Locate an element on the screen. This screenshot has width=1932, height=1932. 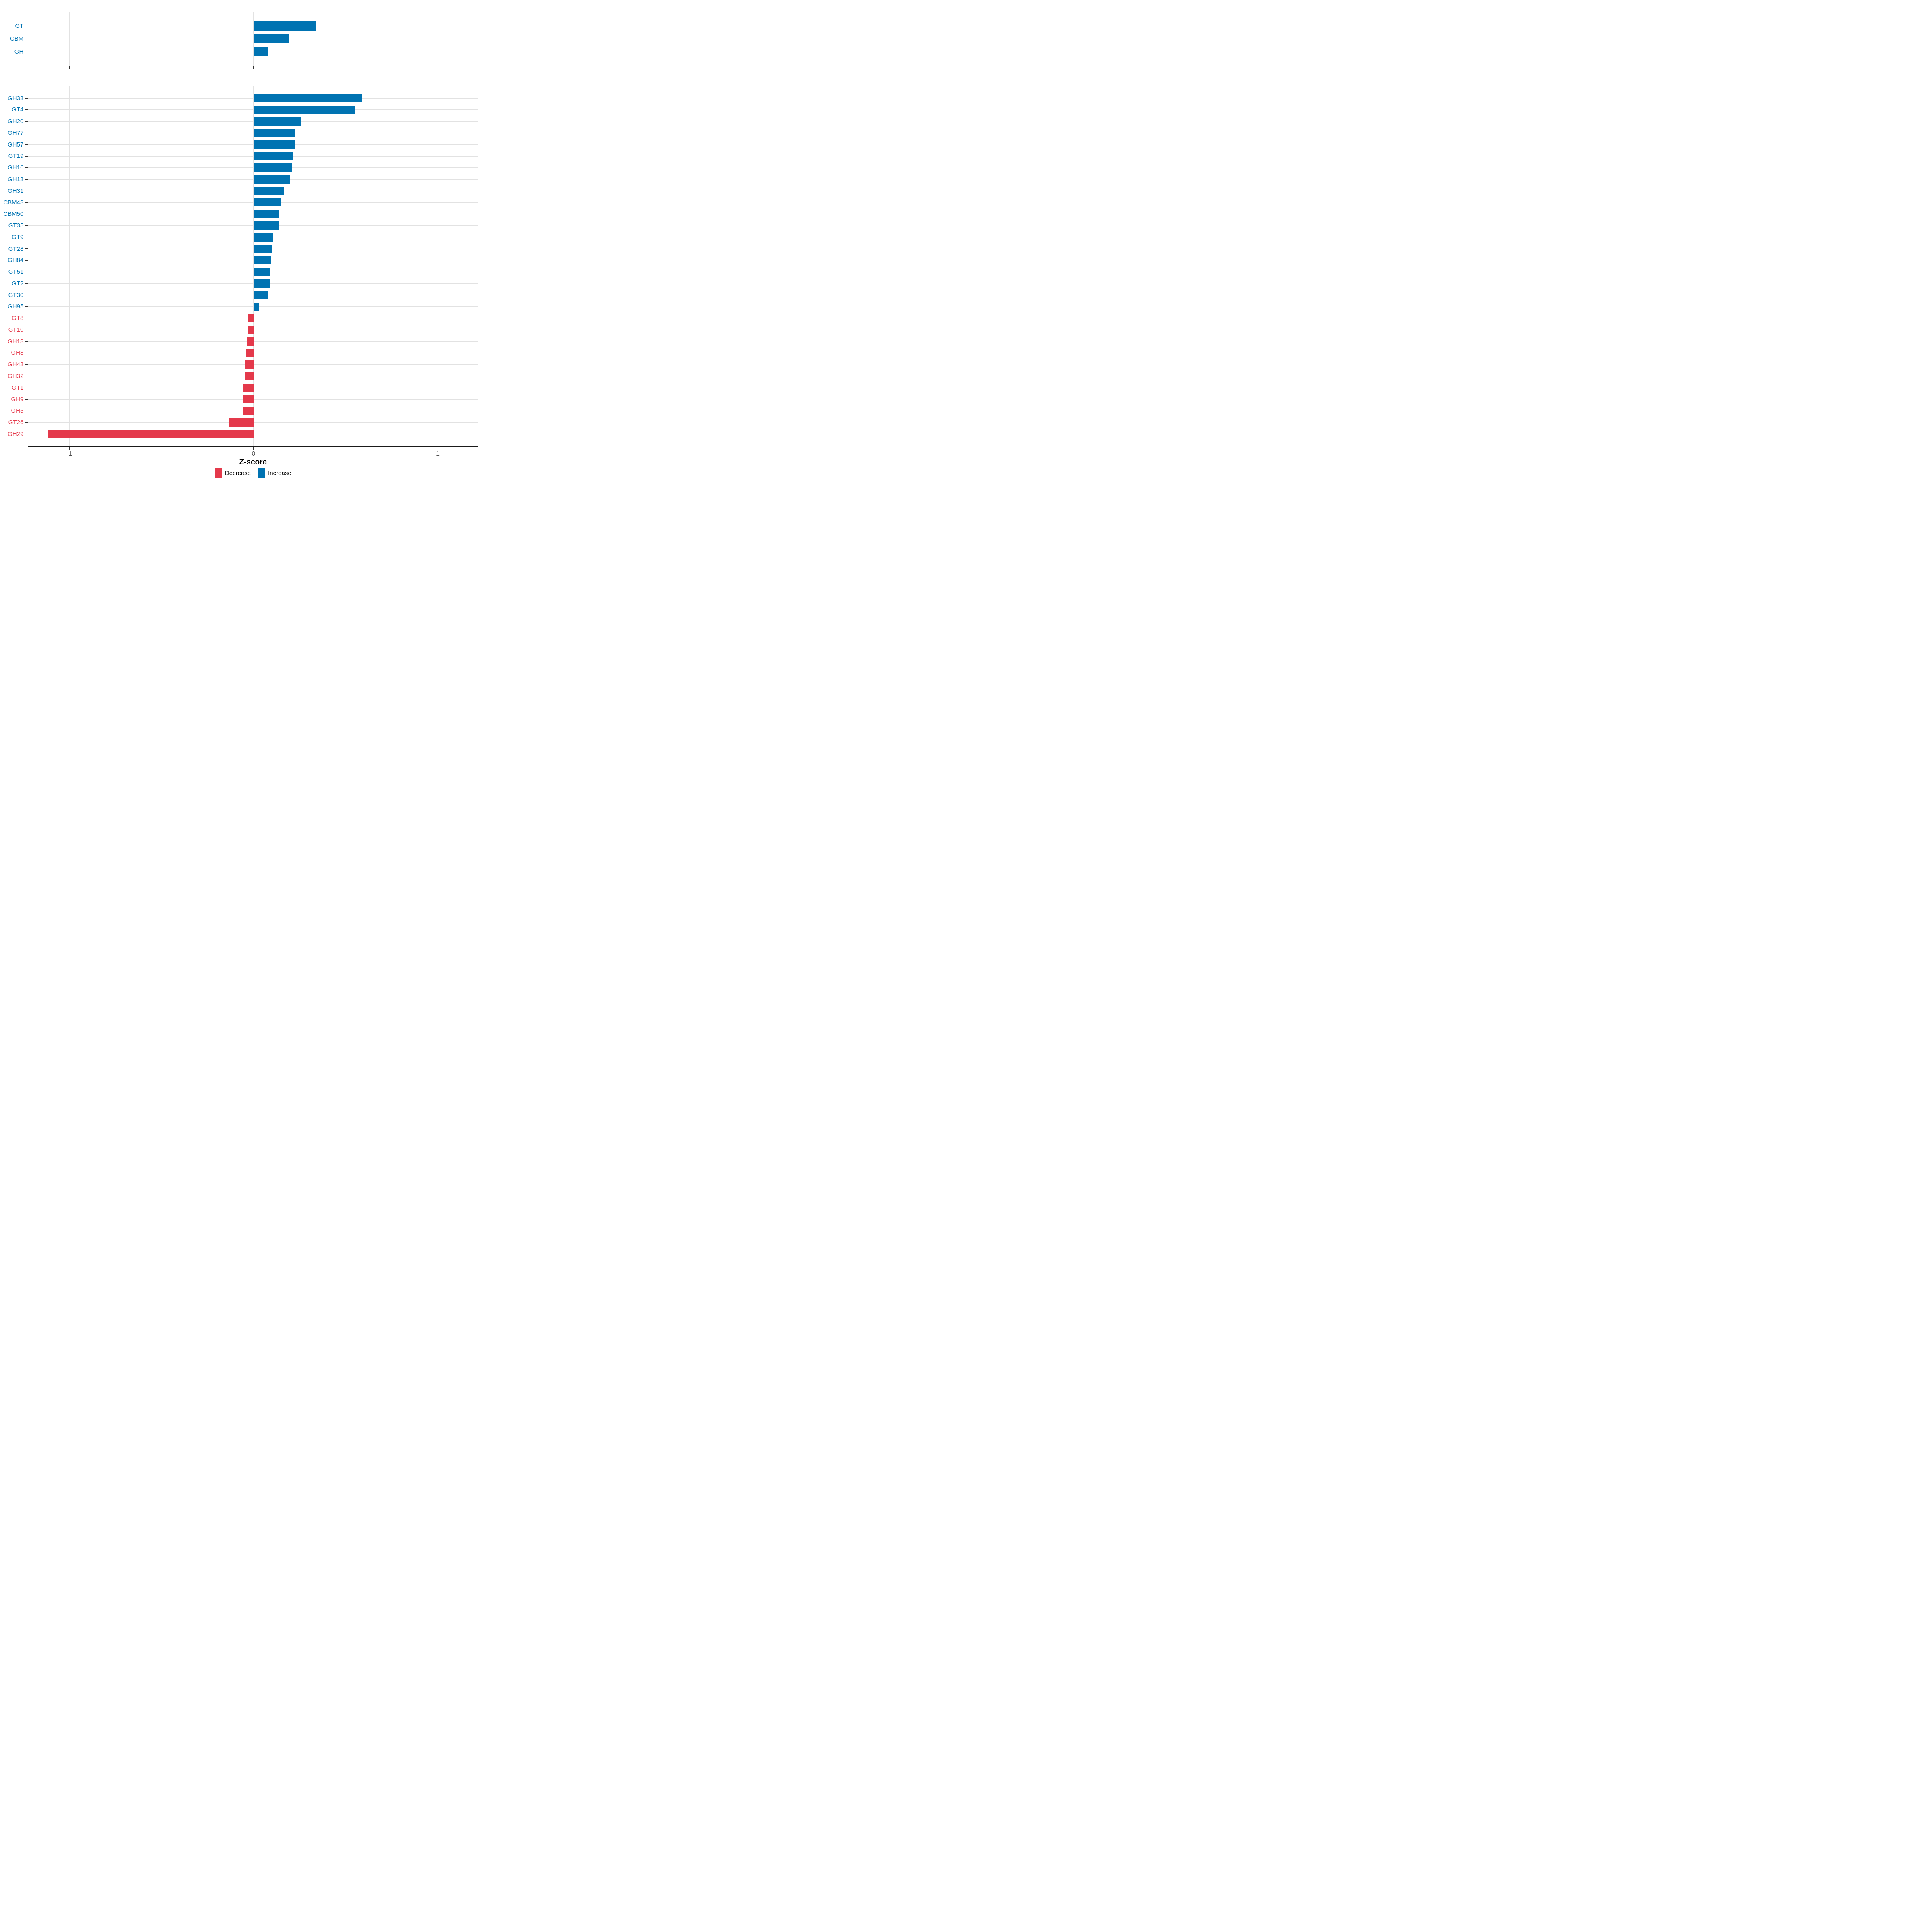
x-tick-label--1: -1 is located at coordinates (69, 453).